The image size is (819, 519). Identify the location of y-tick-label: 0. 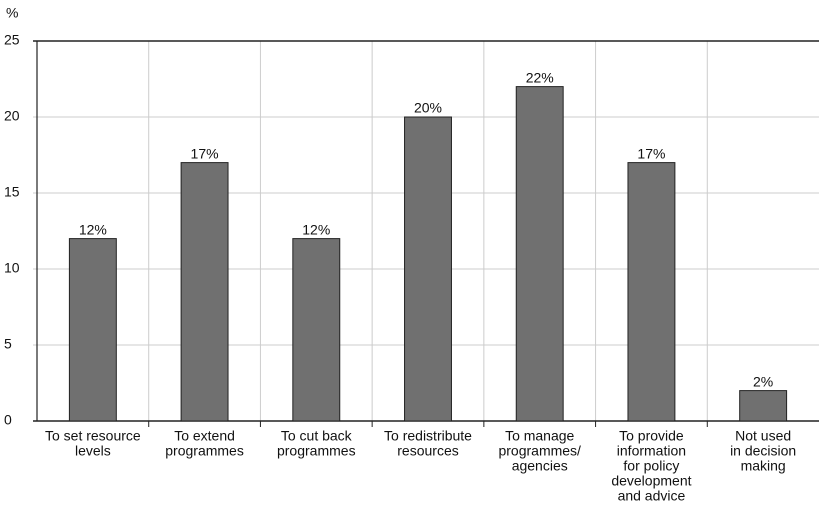
(8, 420).